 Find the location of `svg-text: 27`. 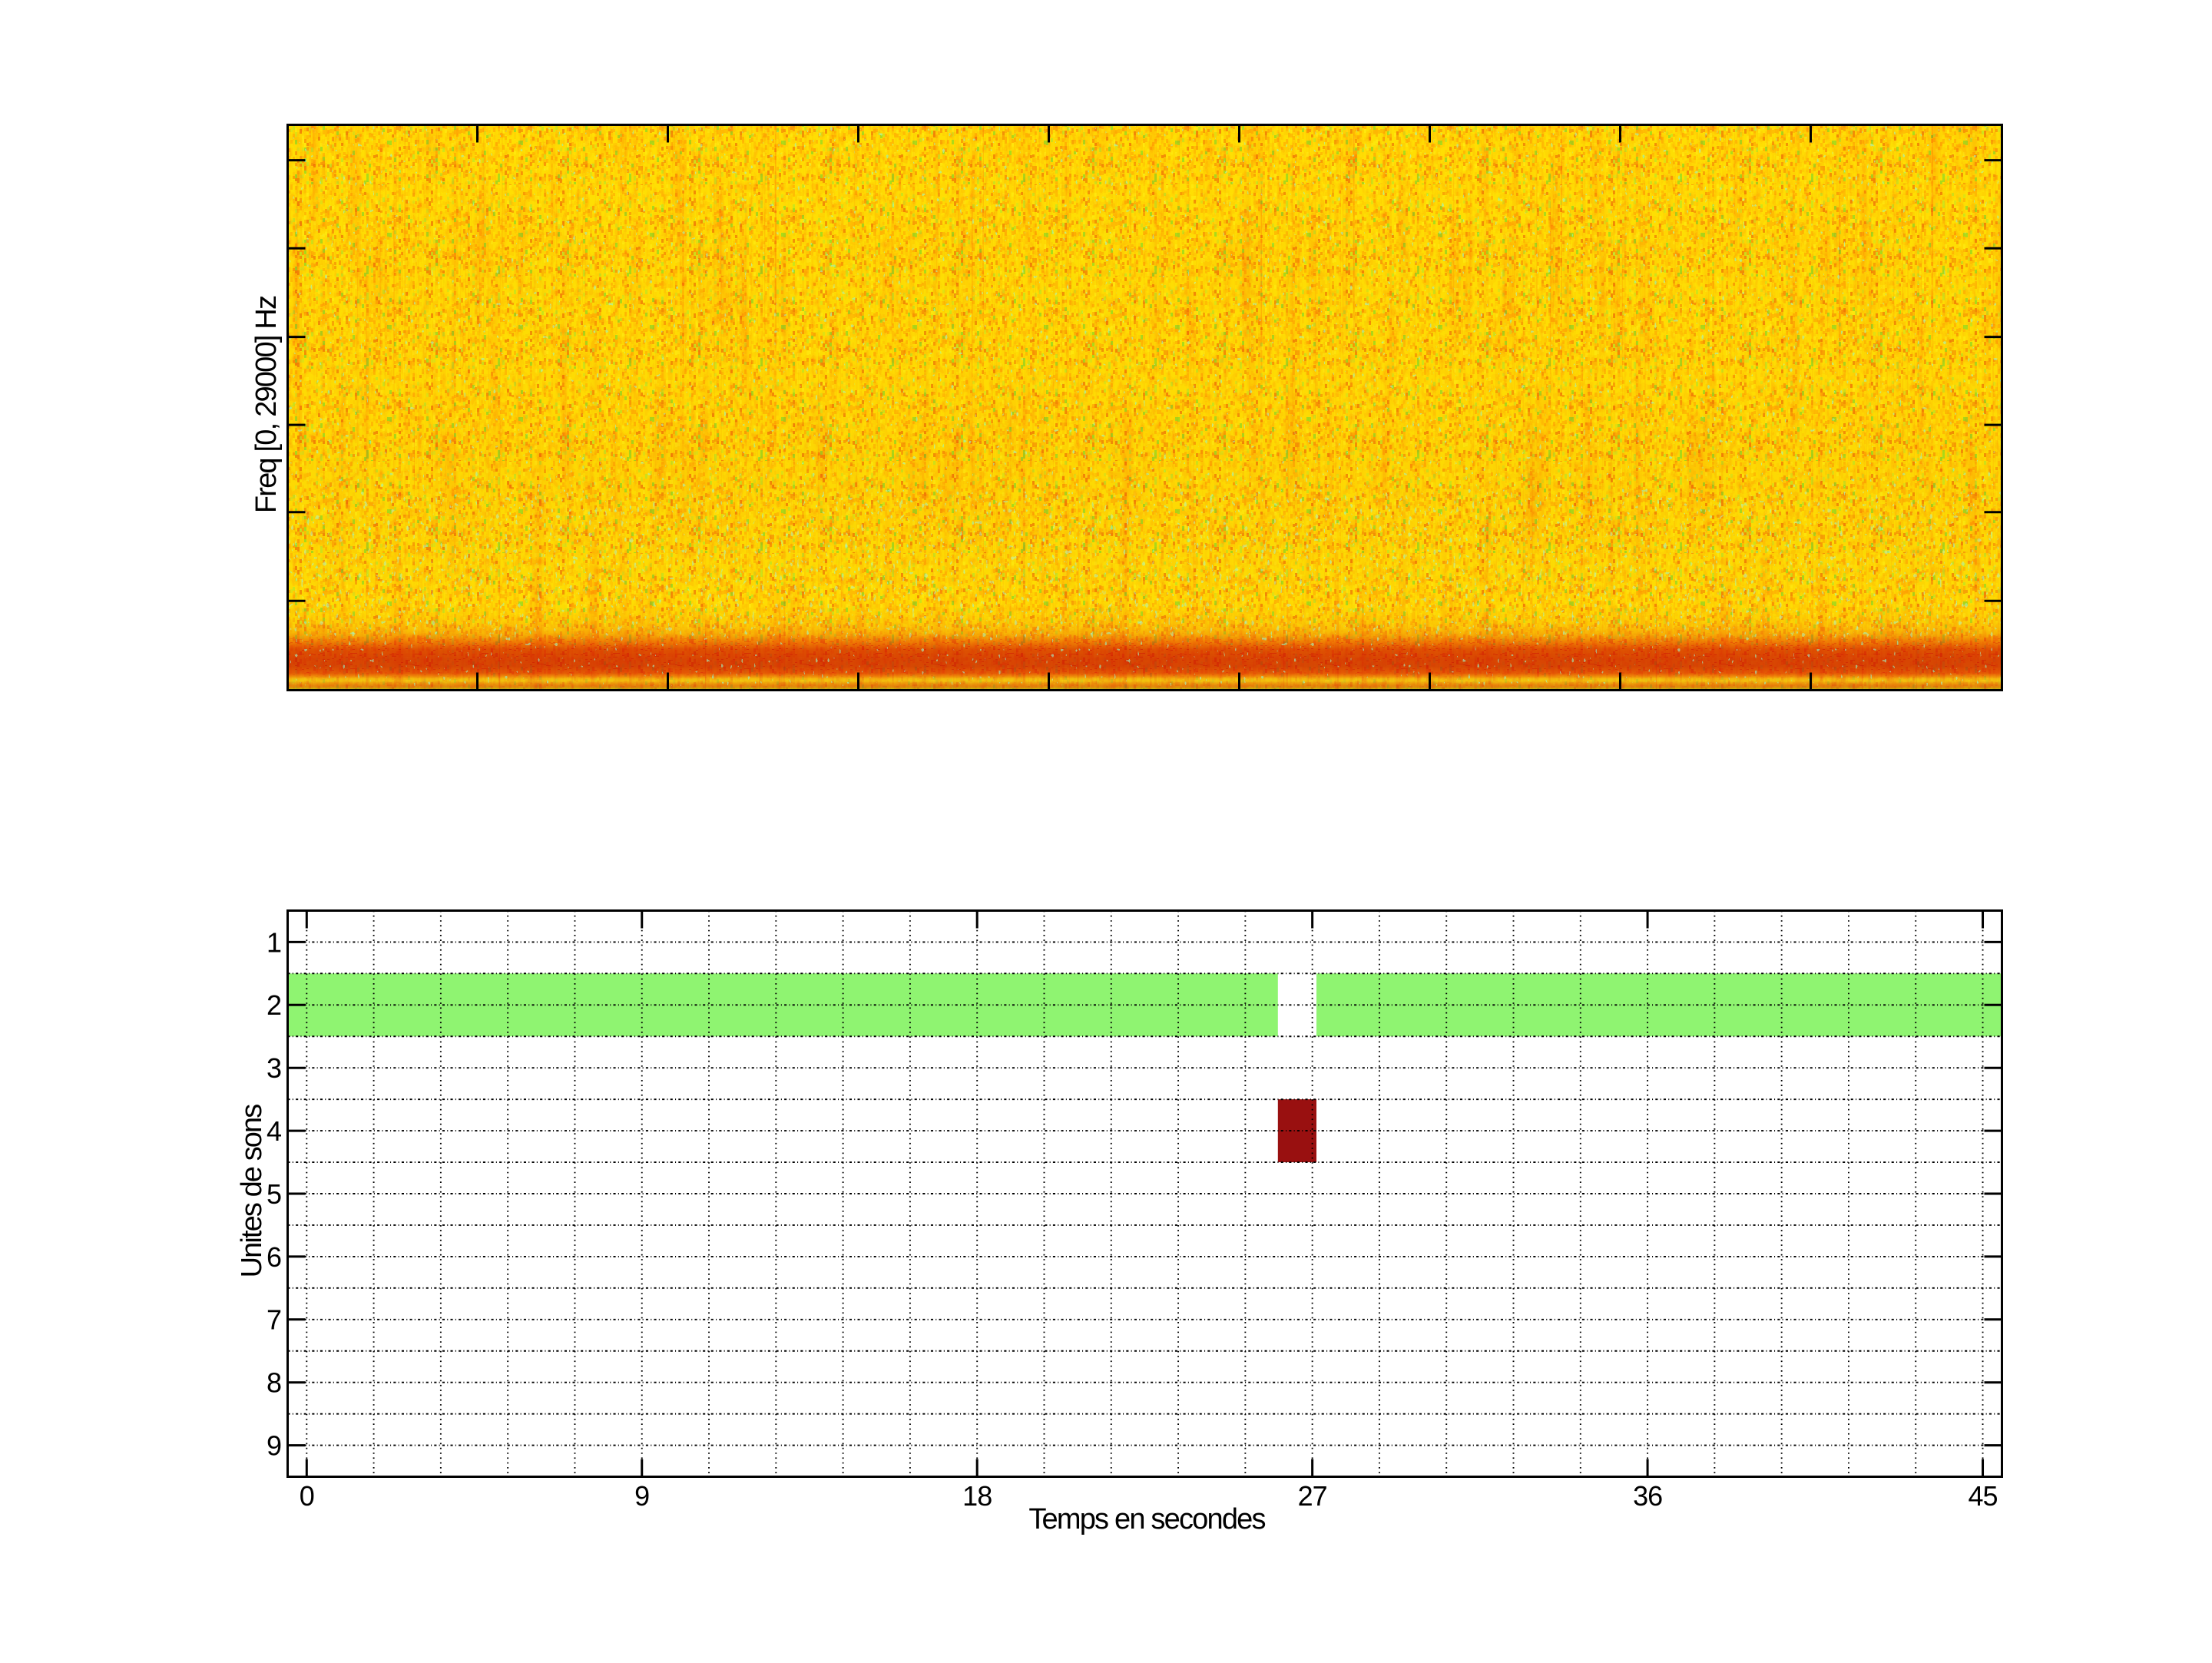

svg-text: 27 is located at coordinates (1312, 1496).